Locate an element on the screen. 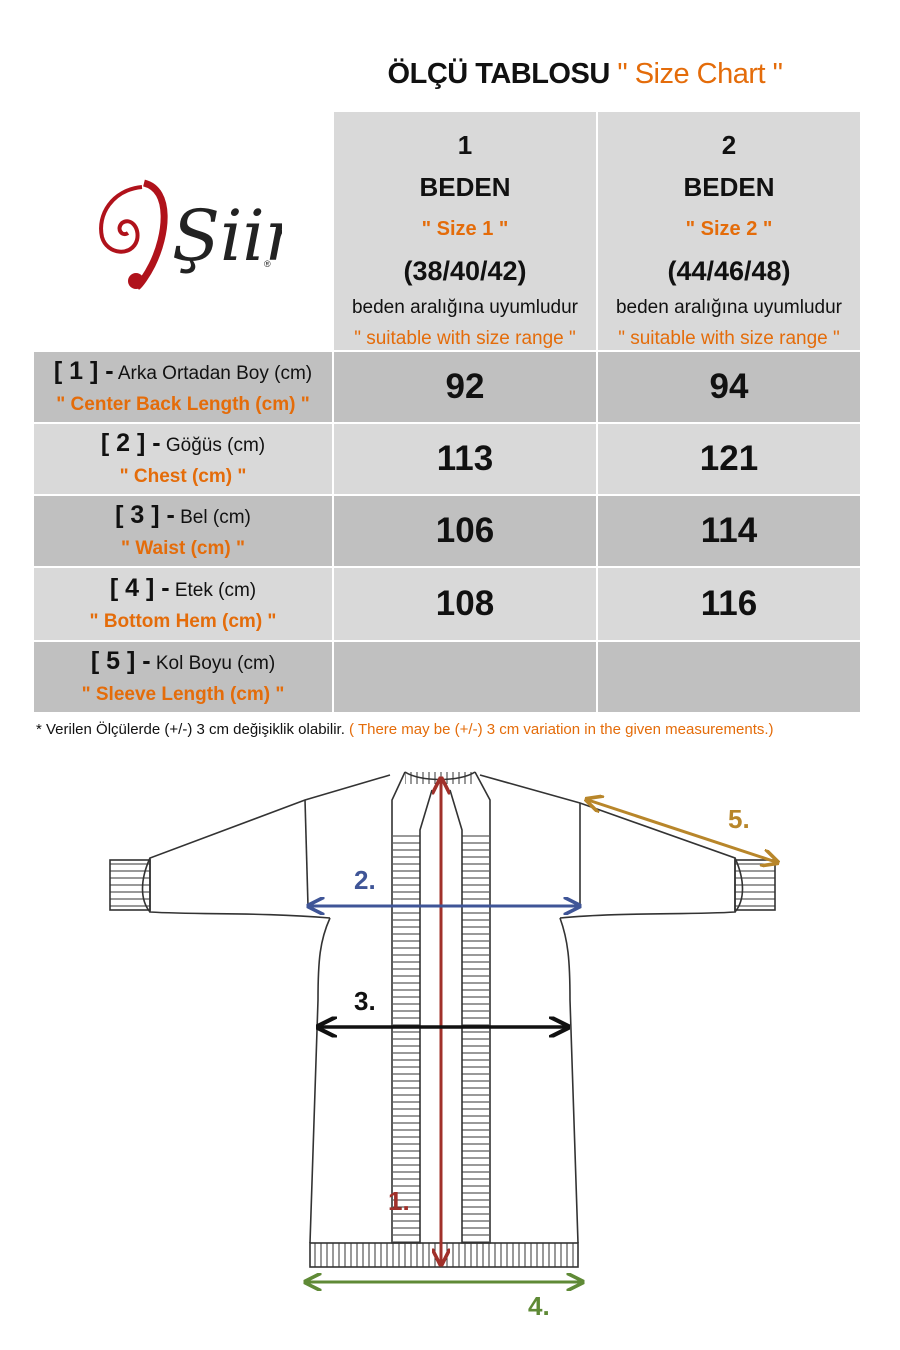 This screenshot has height=1350, width=900. row-label-tr: Bel (cm) is located at coordinates (215, 517).